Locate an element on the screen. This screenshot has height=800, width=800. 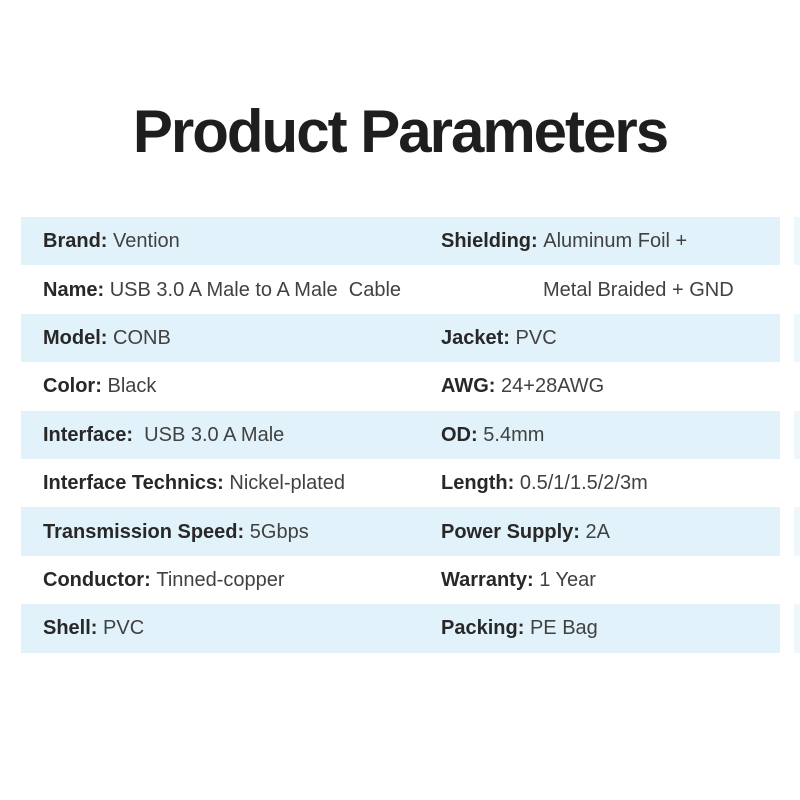
spec-value: 5.4mm is located at coordinates (514, 434).